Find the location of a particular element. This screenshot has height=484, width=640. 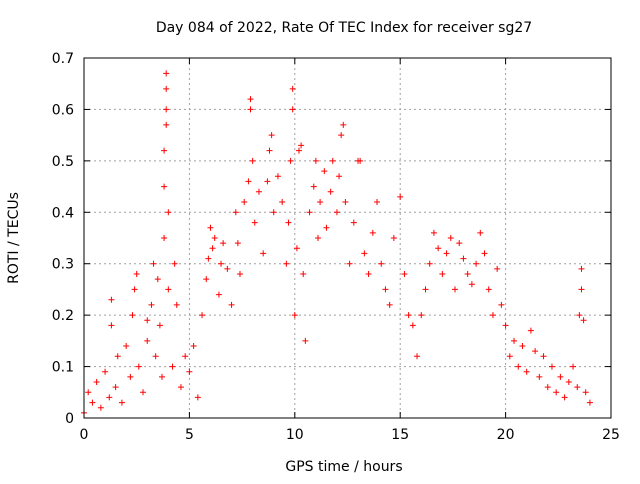

y-tick-label: 0.7 is located at coordinates (63, 59).